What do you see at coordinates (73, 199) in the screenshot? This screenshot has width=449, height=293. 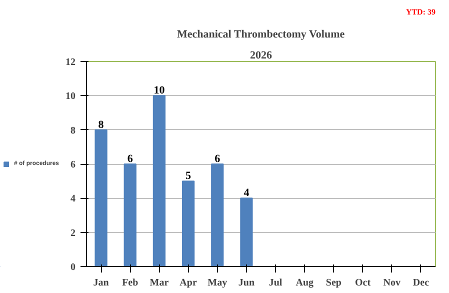 I see `y-tick-label: 4` at bounding box center [73, 199].